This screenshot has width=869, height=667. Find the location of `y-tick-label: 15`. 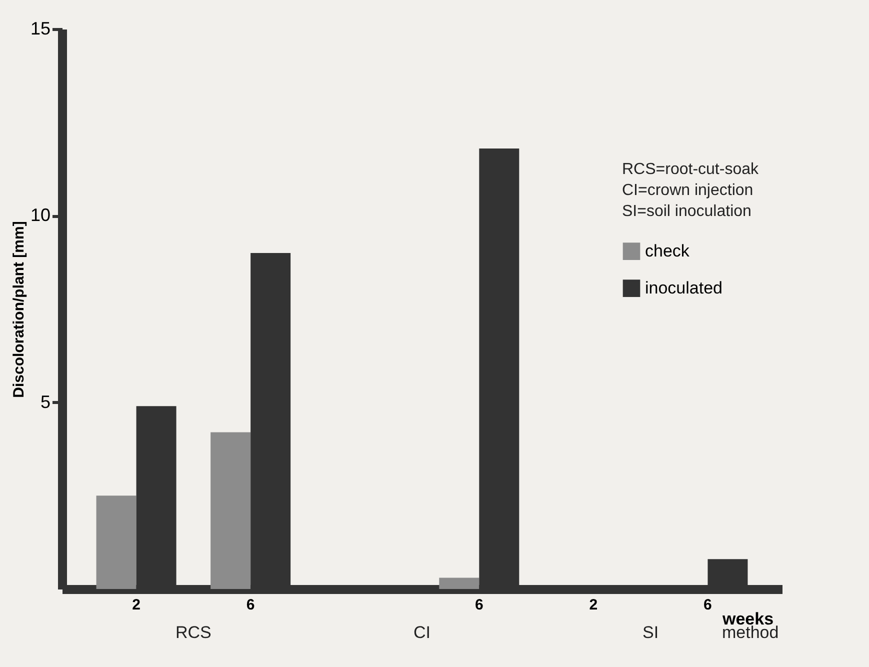

y-tick-label: 15 is located at coordinates (40, 28).